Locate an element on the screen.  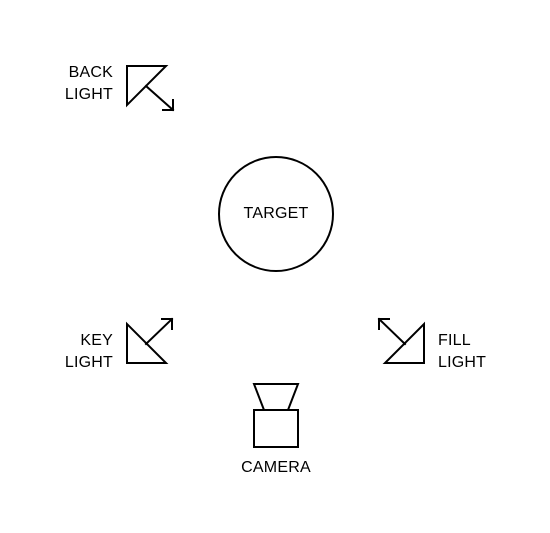
key-light-label: KEY LIGHT is located at coordinates (82, 352).